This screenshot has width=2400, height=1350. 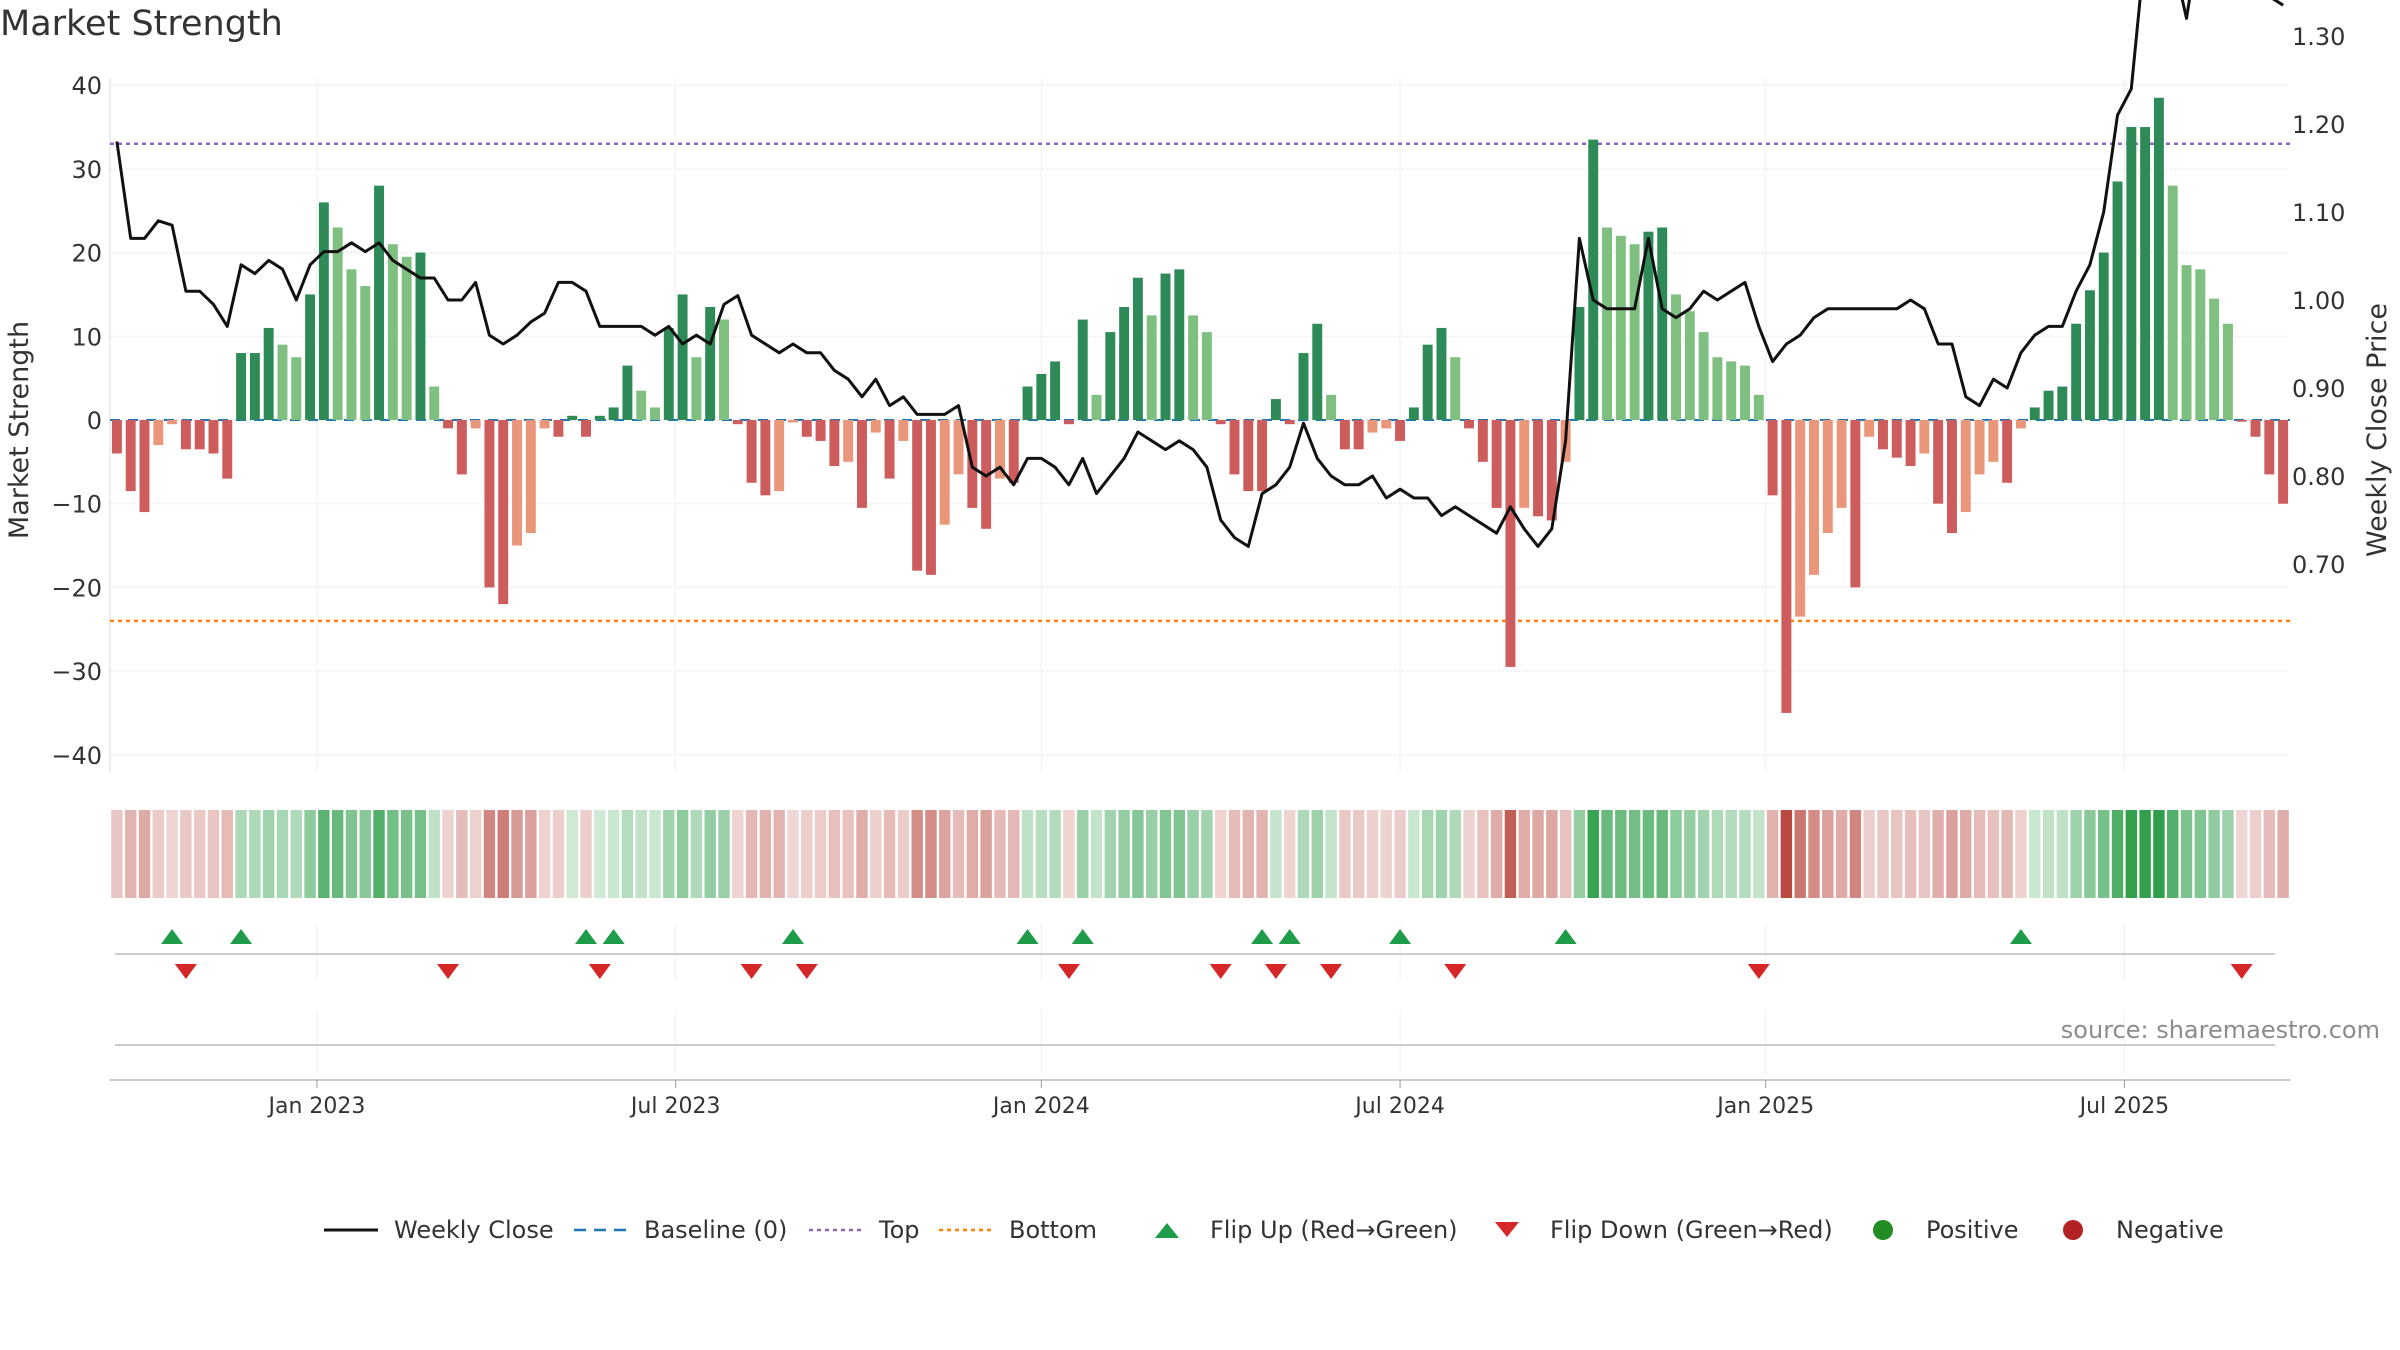 I want to click on left-y-tick-label: −30, so click(x=76, y=672).